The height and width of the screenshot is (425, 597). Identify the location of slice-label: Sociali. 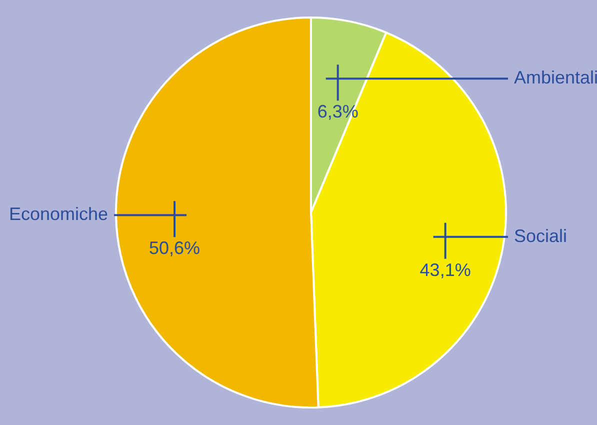
(541, 236).